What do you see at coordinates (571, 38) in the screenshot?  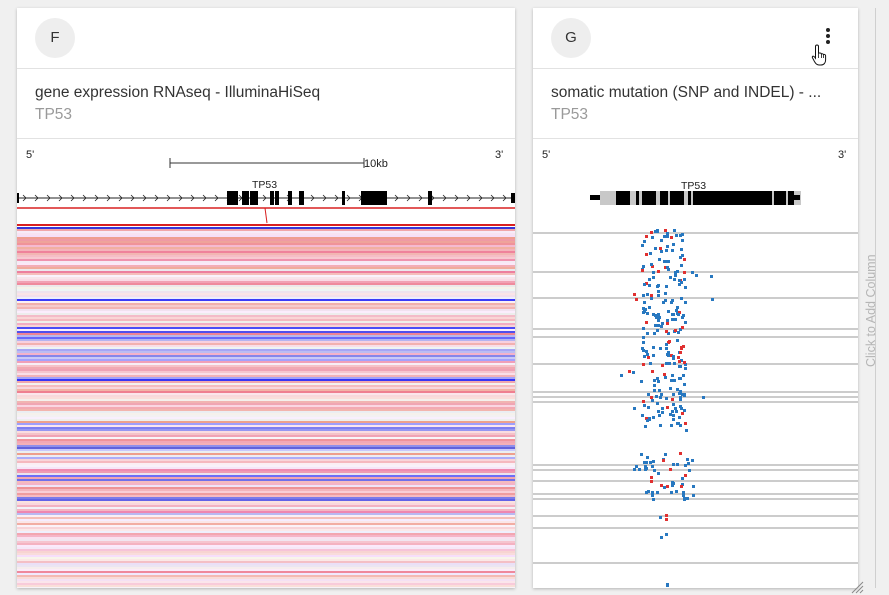 I see `column-id-avatar: G` at bounding box center [571, 38].